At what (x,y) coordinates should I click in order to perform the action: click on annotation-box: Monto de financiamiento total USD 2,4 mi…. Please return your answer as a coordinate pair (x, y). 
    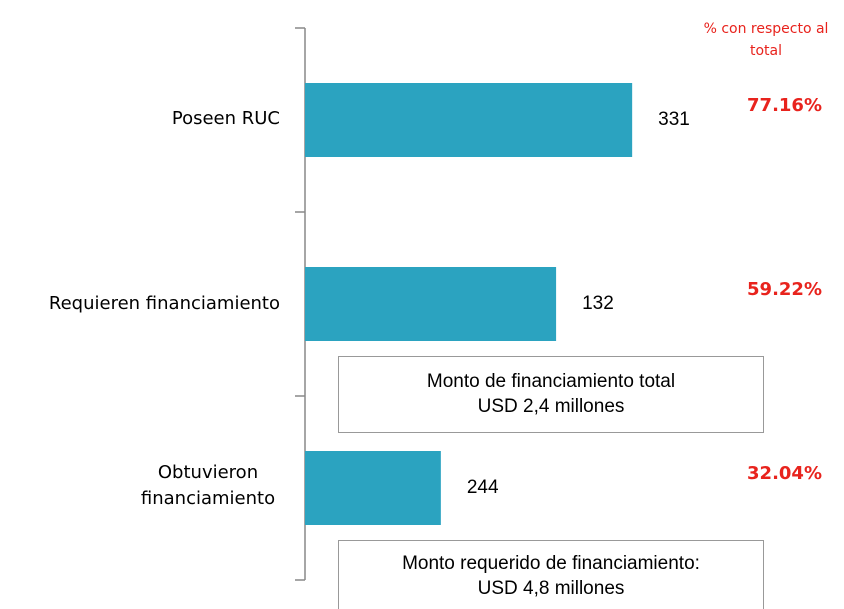
    Looking at the image, I should click on (551, 394).